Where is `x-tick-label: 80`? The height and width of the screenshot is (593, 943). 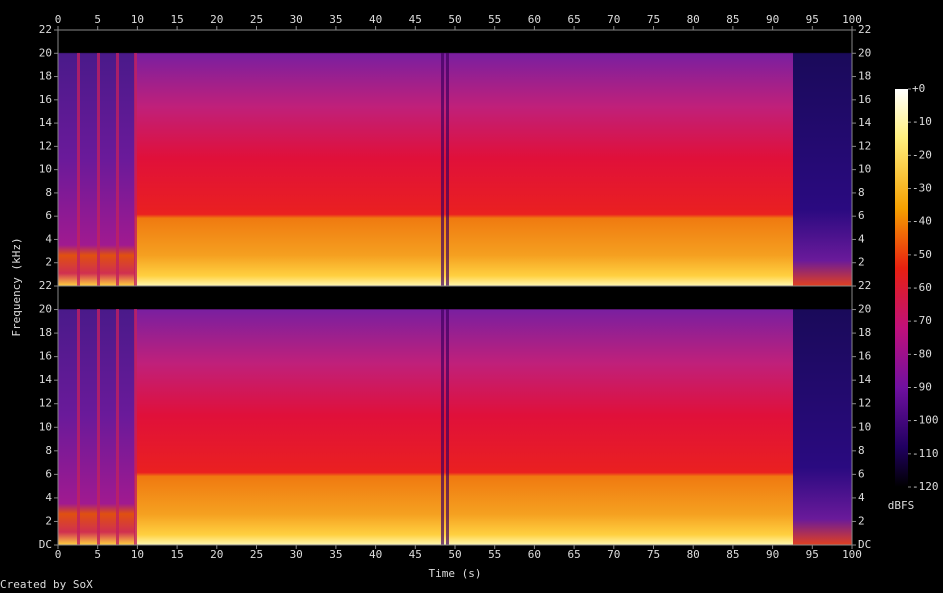 x-tick-label: 80 is located at coordinates (693, 554).